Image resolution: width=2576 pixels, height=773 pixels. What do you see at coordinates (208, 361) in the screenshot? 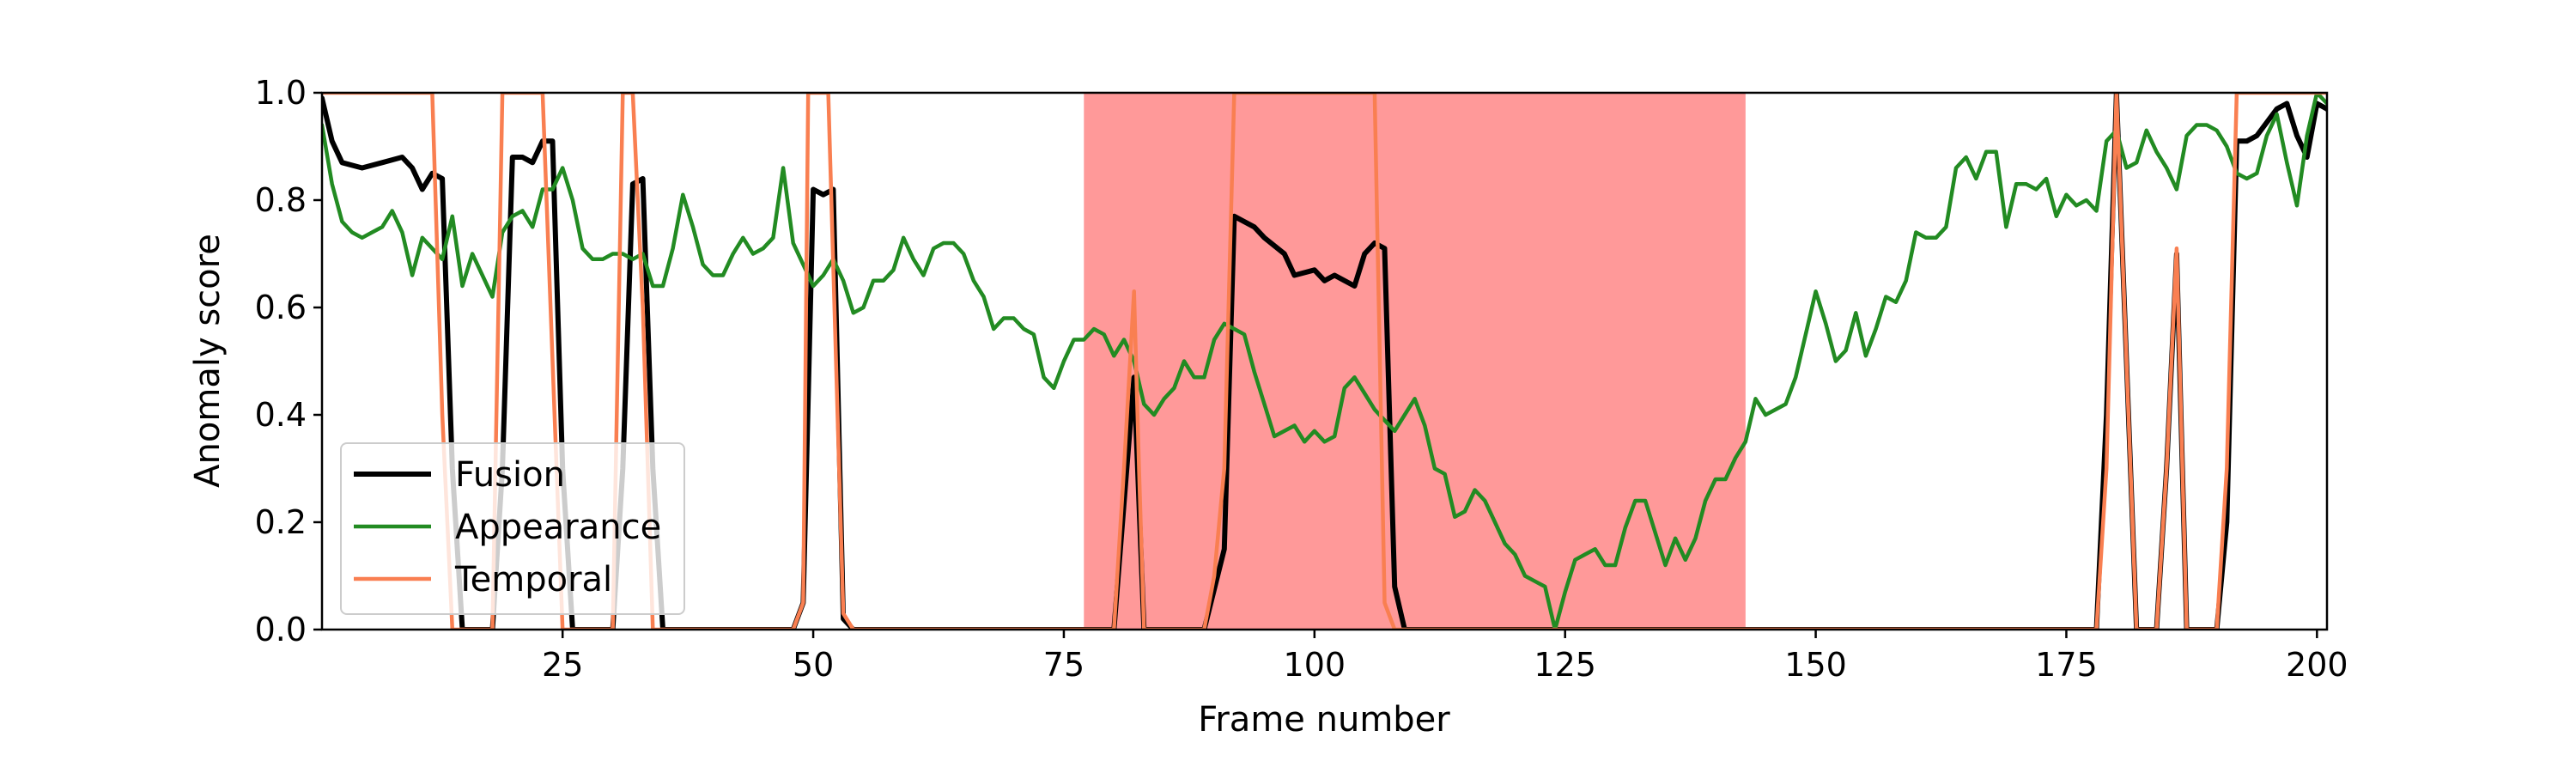
I see `y-axis-label: Anomaly score` at bounding box center [208, 361].